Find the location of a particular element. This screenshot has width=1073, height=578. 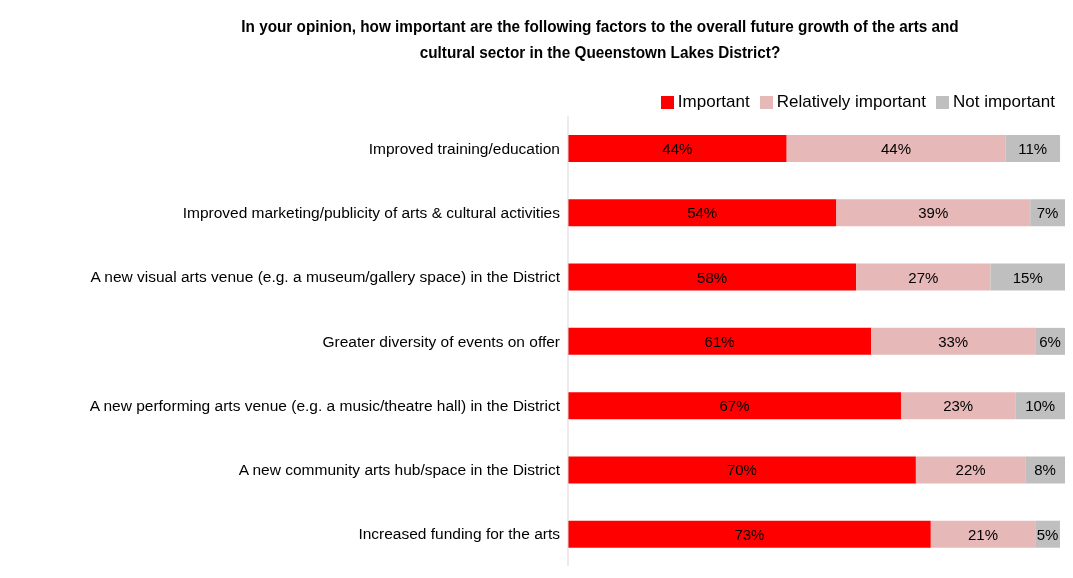

data-label: 23% is located at coordinates (958, 406).